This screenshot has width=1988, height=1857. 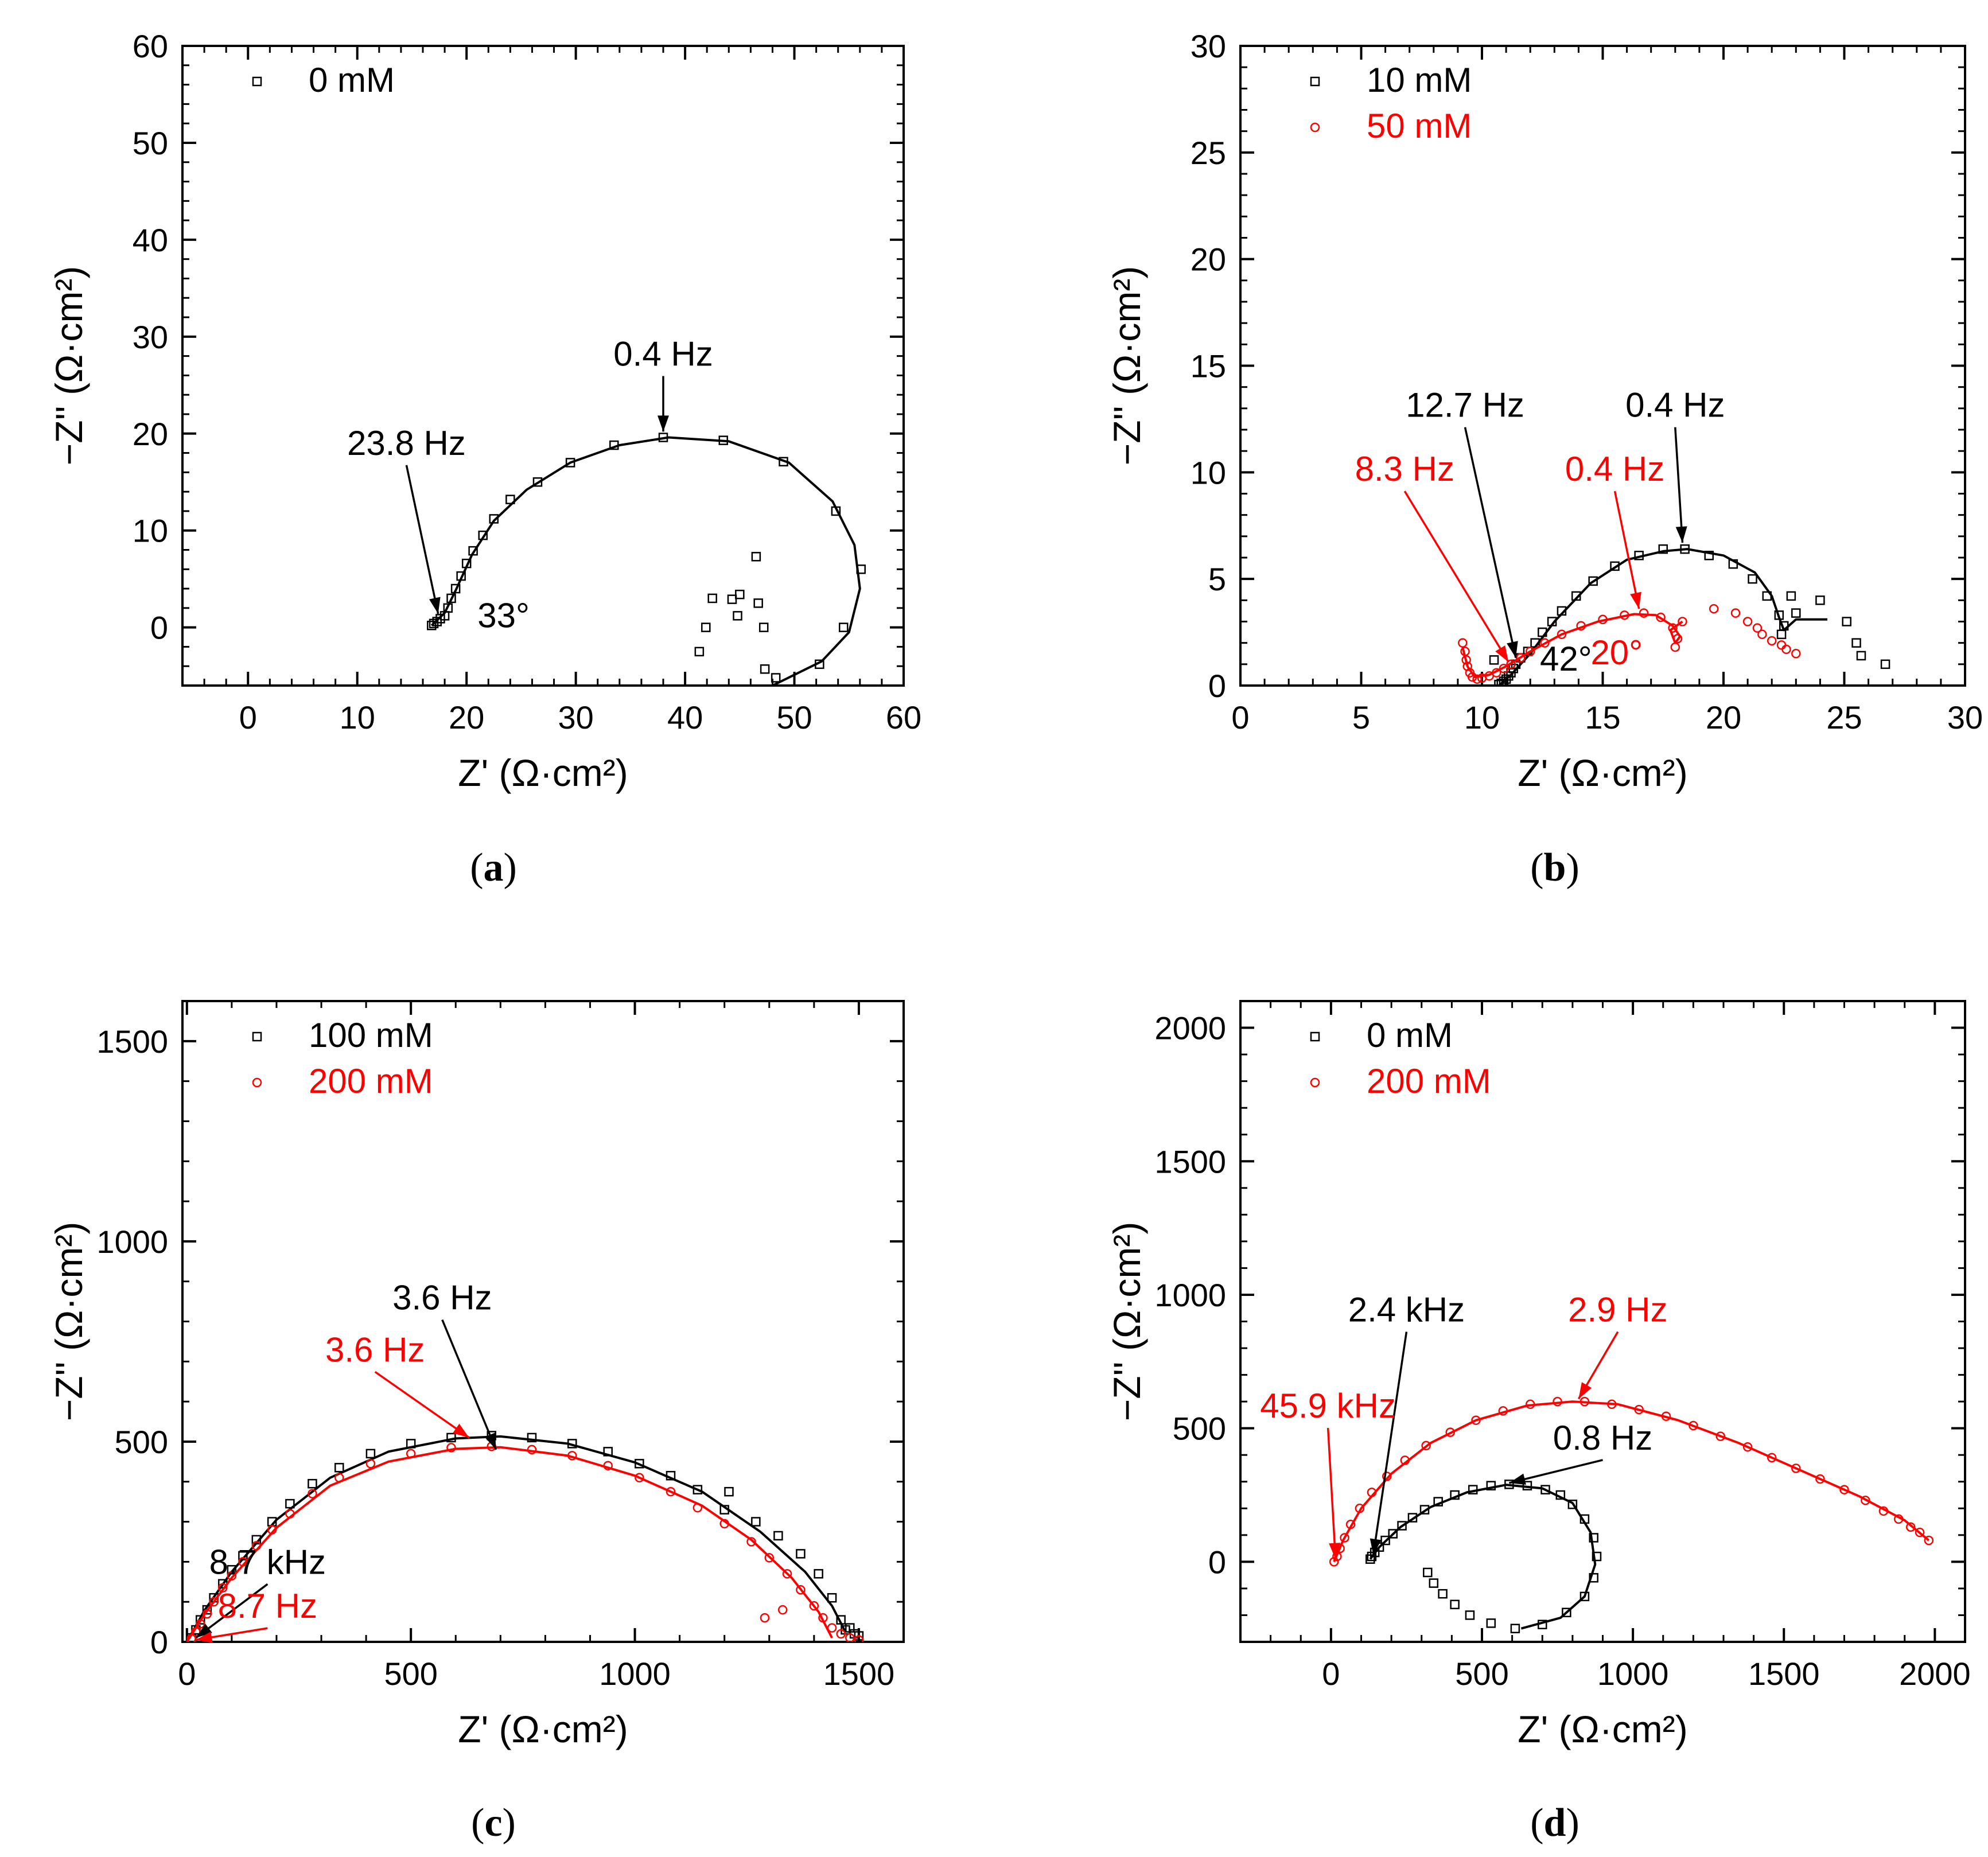 What do you see at coordinates (442, 1298) in the screenshot?
I see `annotation-label: 3.6 Hz` at bounding box center [442, 1298].